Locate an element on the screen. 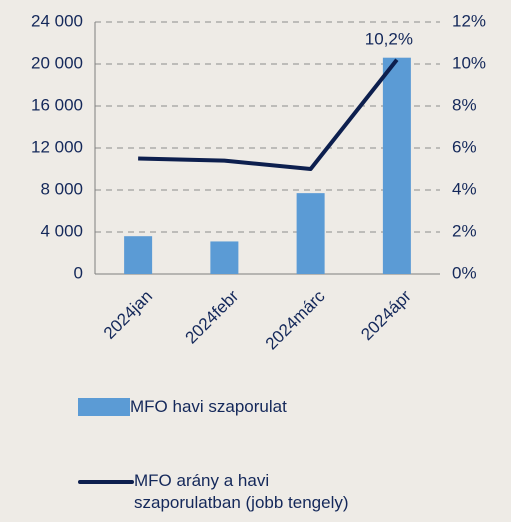 The width and height of the screenshot is (511, 522). x-tick-label: 2024jan is located at coordinates (128, 315).